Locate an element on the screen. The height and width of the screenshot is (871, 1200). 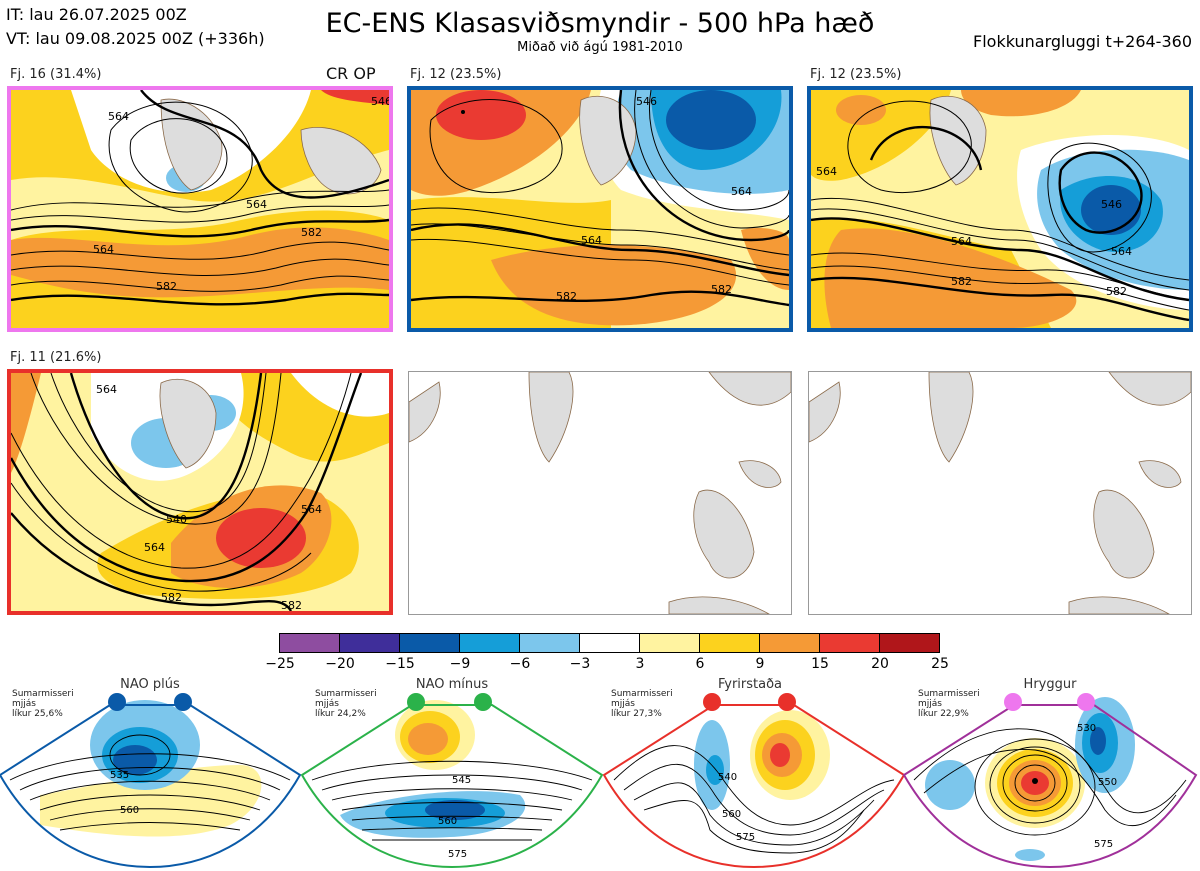
colorbar-tick-label: 6 is located at coordinates (700, 664).